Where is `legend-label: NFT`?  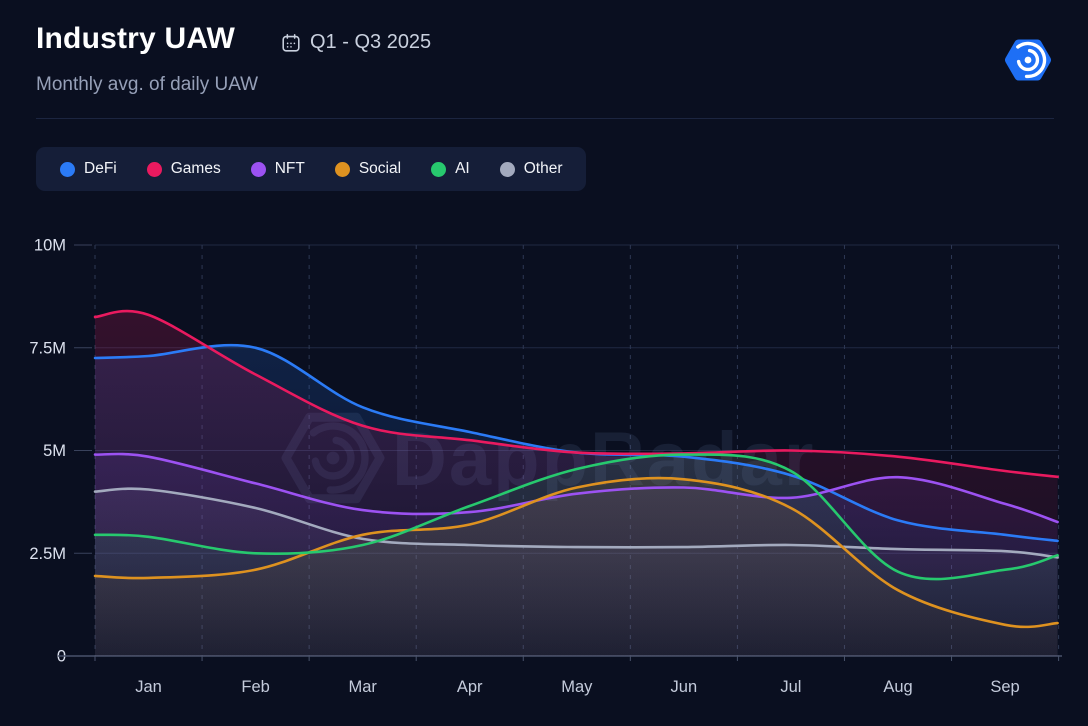
legend-label: NFT is located at coordinates (289, 168).